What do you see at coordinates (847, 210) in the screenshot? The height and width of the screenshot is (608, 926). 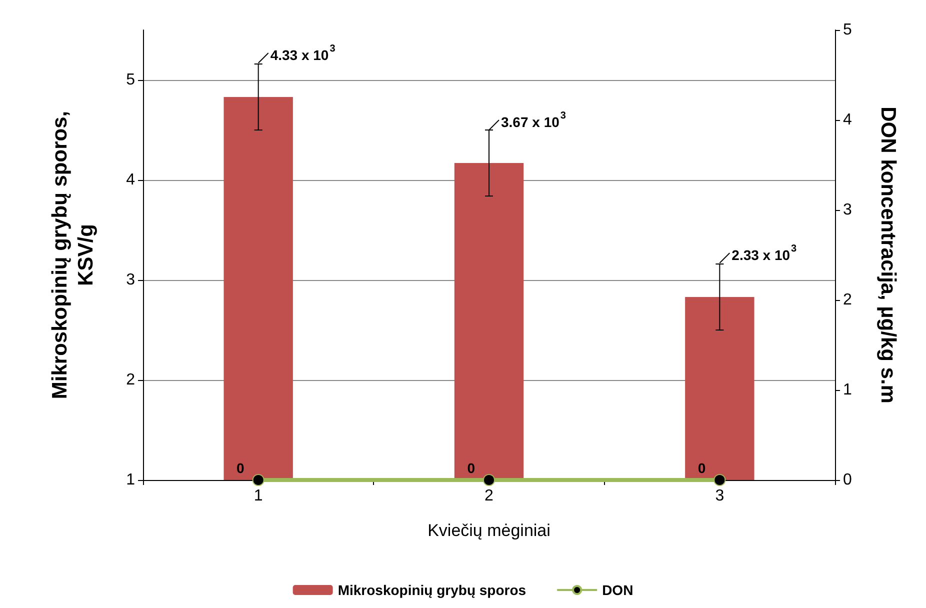 I see `y2-tick-label: 3` at bounding box center [847, 210].